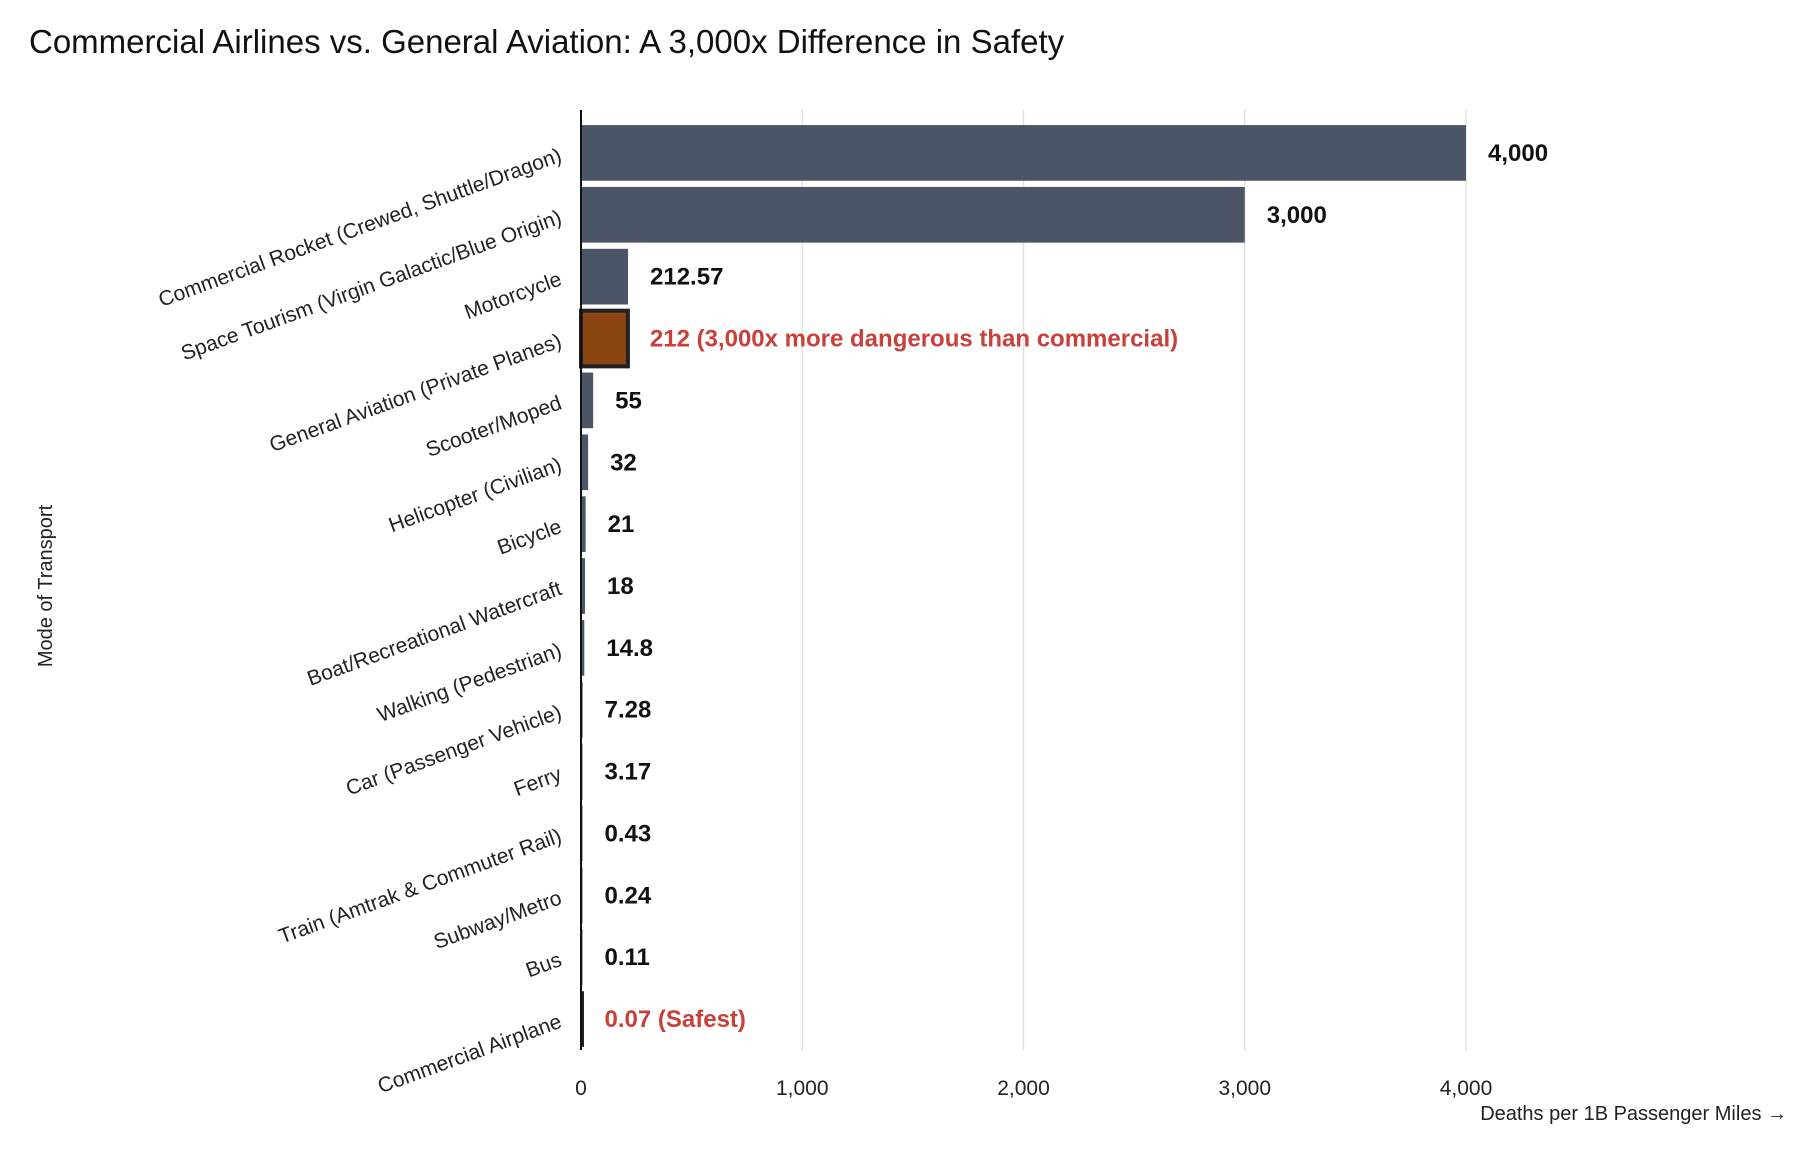 This screenshot has height=1156, width=1796. Describe the element at coordinates (686, 277) in the screenshot. I see `bar-value-label: 212.57` at that location.